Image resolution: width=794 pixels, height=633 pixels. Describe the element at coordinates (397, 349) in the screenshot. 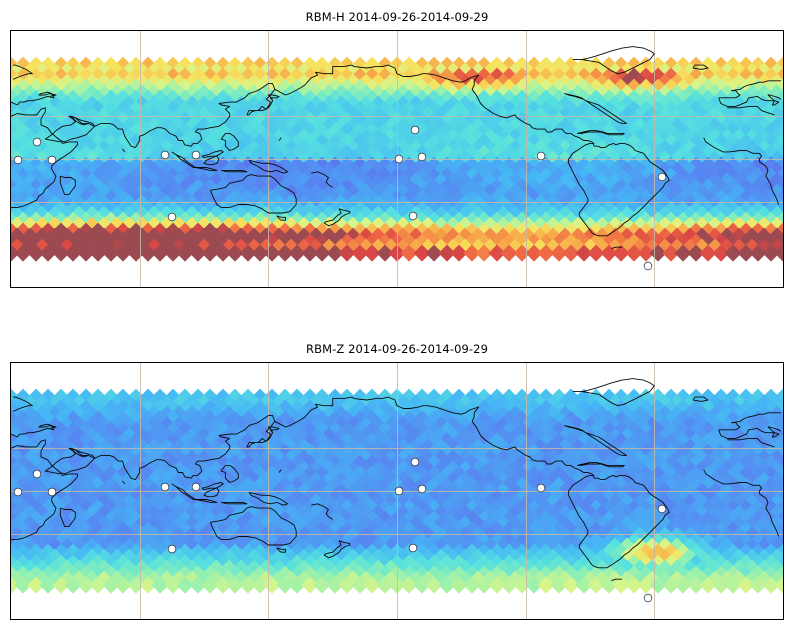

I see `panel-title-rbm-z: RBM-Z 2014-09-26-2014-09-29` at that location.